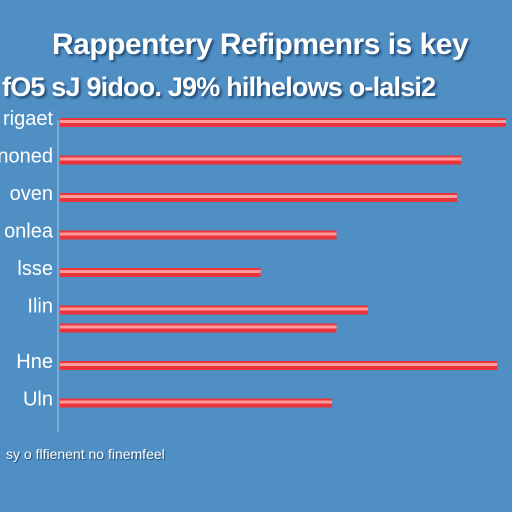 Image resolution: width=512 pixels, height=512 pixels. What do you see at coordinates (28, 119) in the screenshot?
I see `category-label: rigaet` at bounding box center [28, 119].